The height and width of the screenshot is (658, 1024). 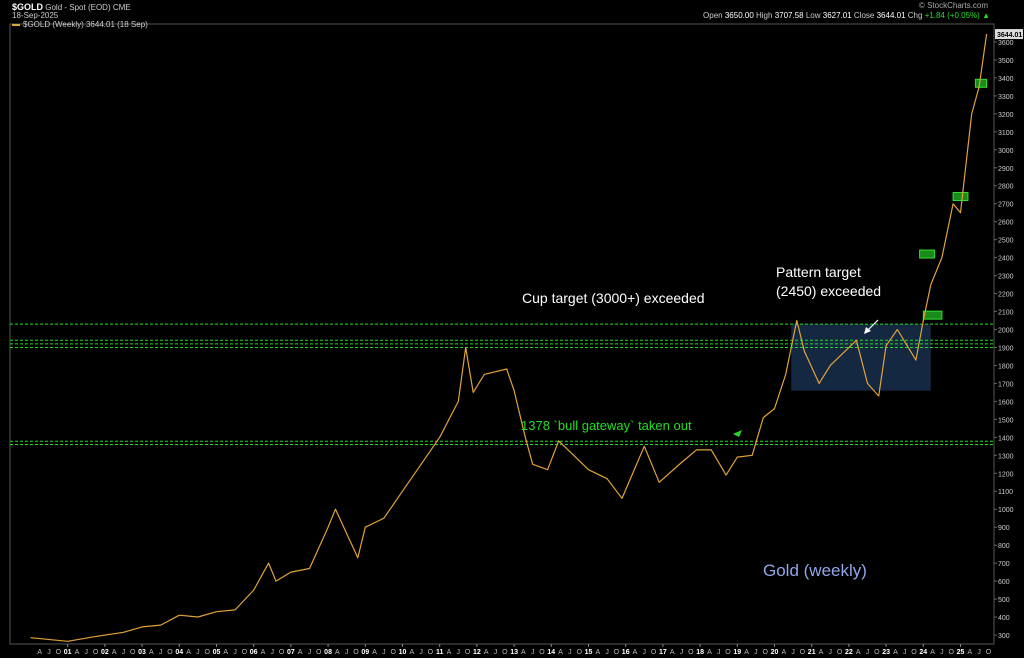 I want to click on x-year-label: 20, so click(x=775, y=652).